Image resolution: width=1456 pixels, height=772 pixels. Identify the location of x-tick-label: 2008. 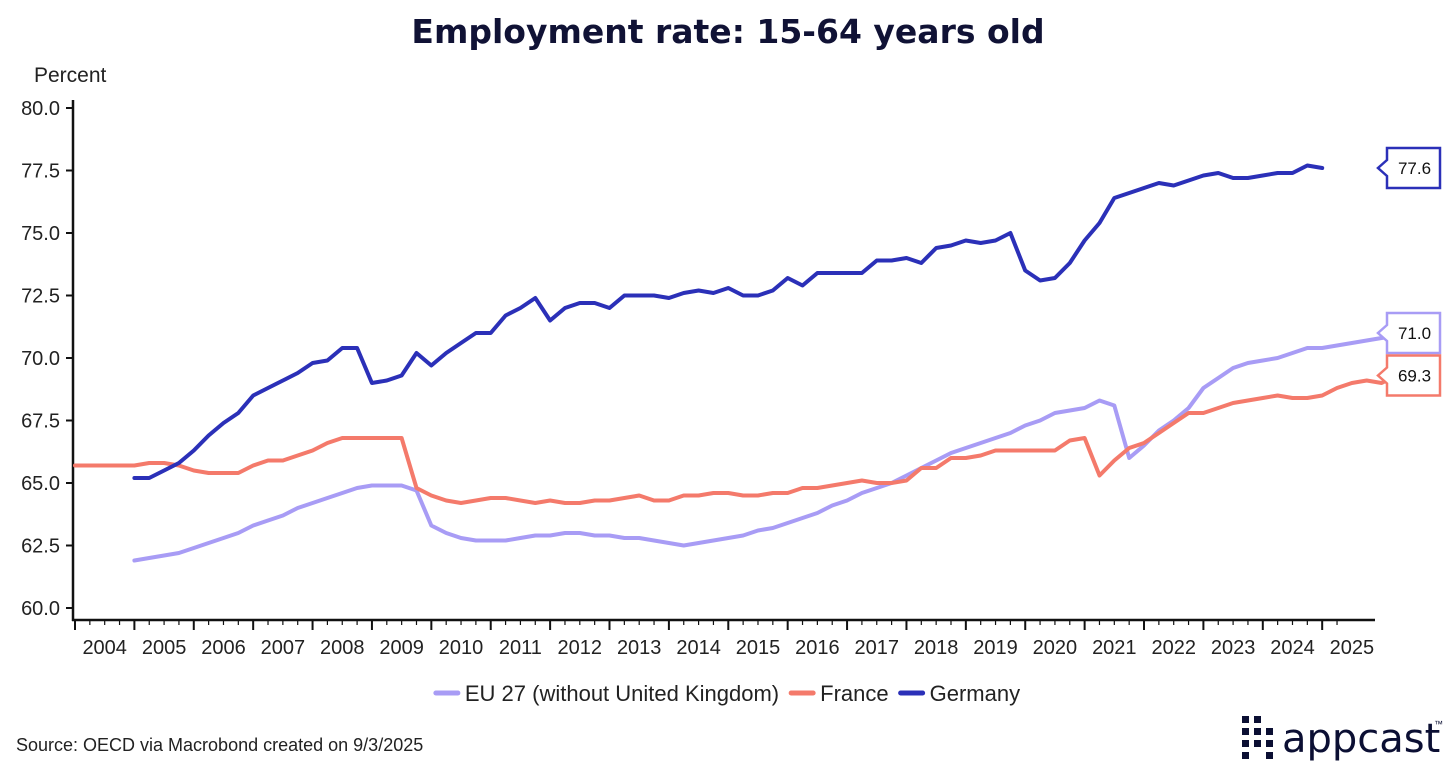
(342, 648).